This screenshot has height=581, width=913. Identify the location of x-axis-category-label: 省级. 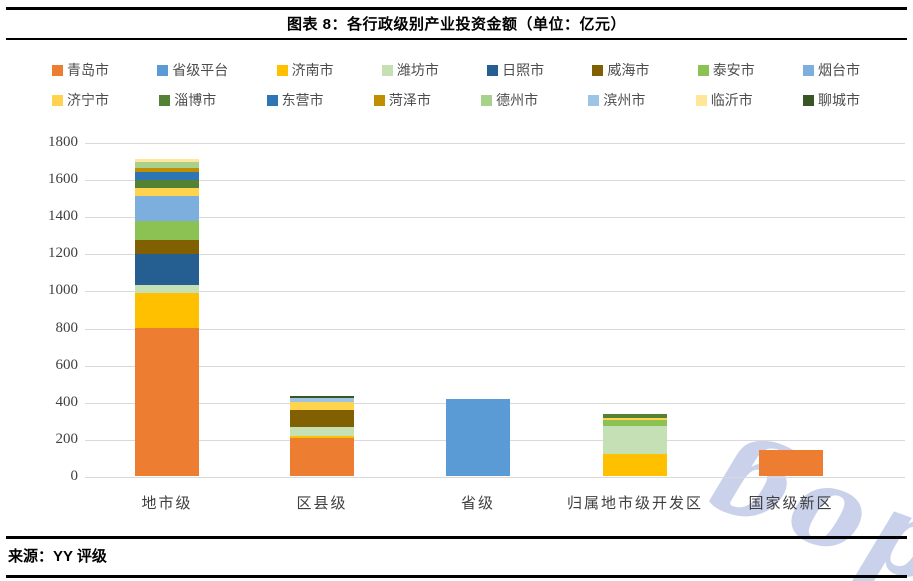
(477, 504).